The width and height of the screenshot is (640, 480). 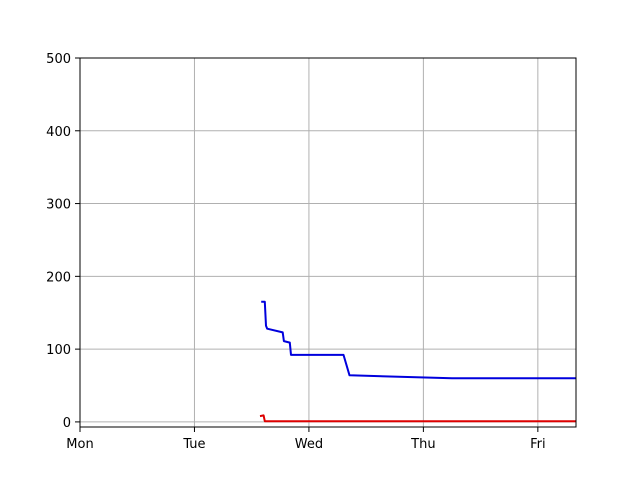 I want to click on x-tick-label: Mon, so click(x=79, y=444).